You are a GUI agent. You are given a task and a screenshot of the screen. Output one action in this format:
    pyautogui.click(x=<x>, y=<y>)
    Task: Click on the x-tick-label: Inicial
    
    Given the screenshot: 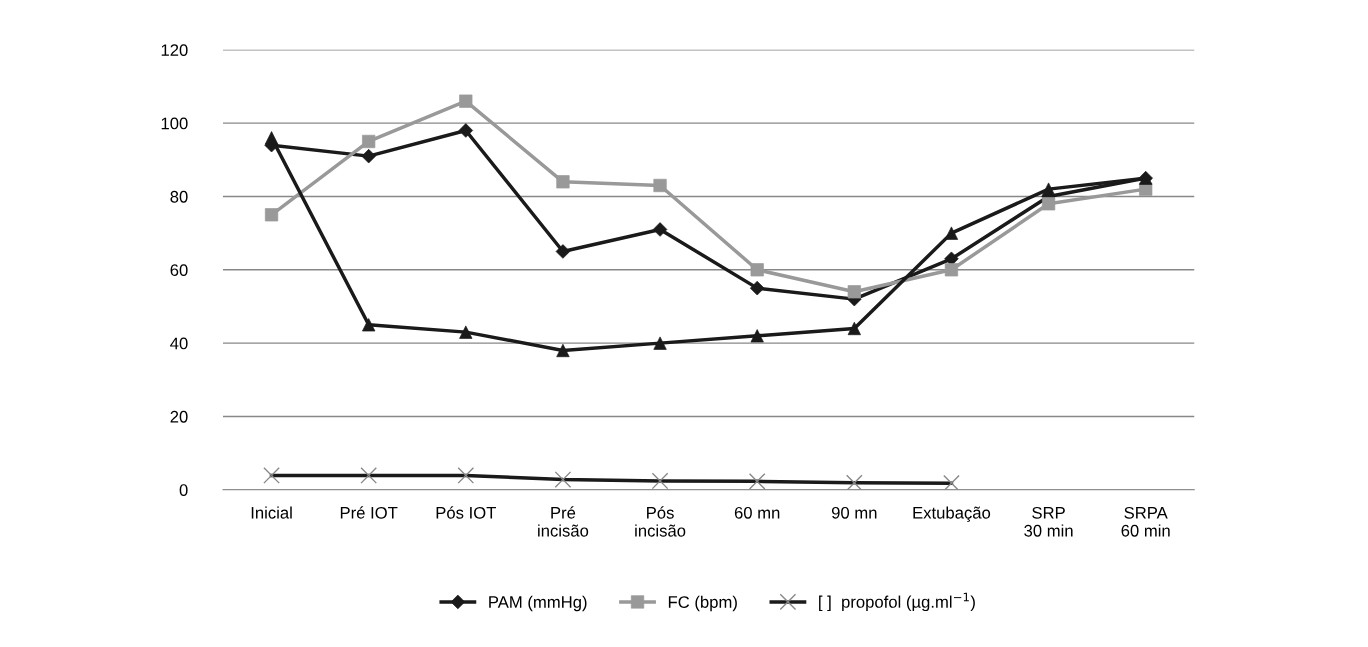 What is the action you would take?
    pyautogui.click(x=271, y=512)
    